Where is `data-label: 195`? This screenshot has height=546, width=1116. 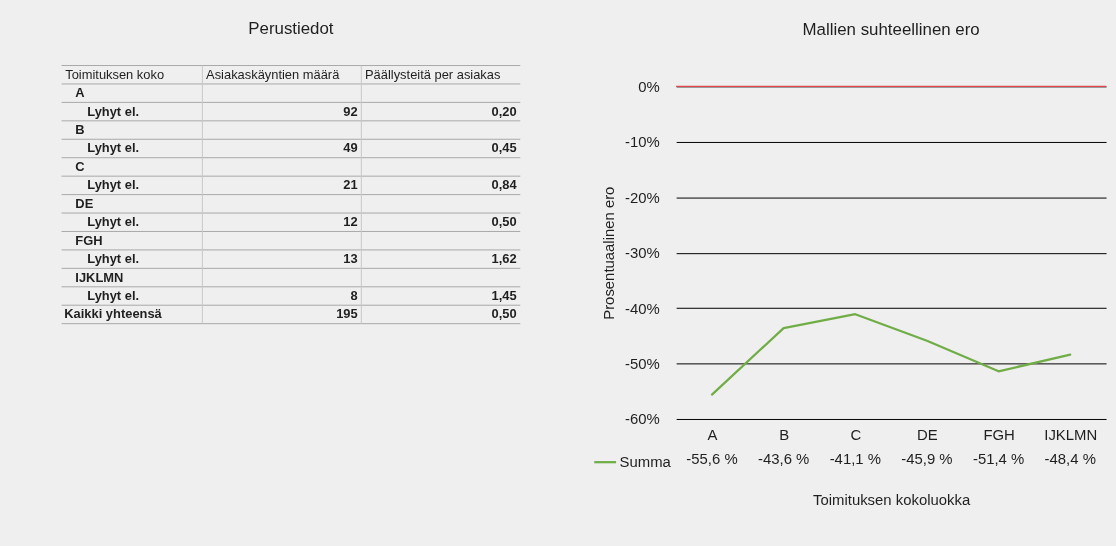
data-label: 195 is located at coordinates (347, 314).